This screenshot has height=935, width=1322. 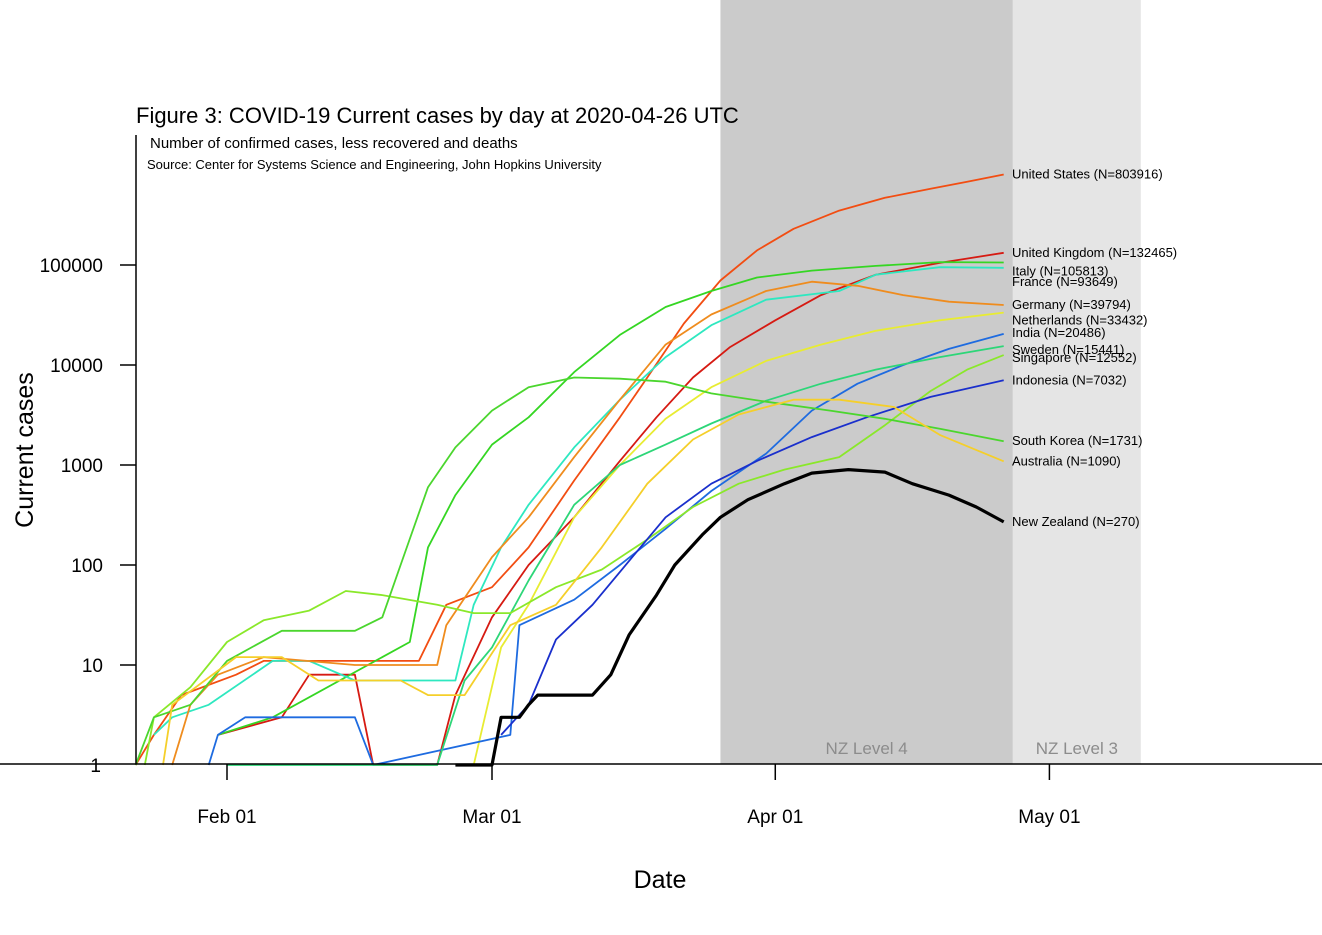 What do you see at coordinates (1065, 281) in the screenshot?
I see `series-label-france: France (N=93649)` at bounding box center [1065, 281].